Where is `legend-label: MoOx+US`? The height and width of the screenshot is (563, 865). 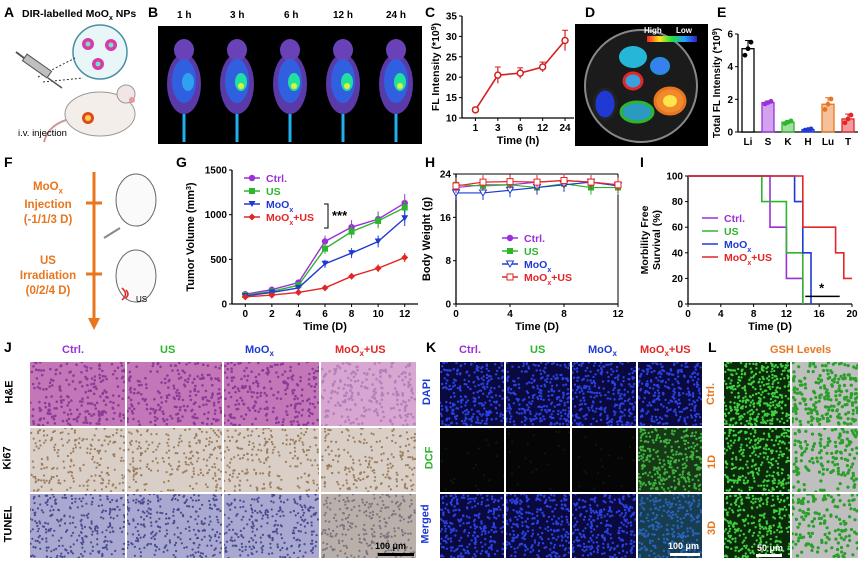
legend-label: MoOx+US is located at coordinates (290, 219).